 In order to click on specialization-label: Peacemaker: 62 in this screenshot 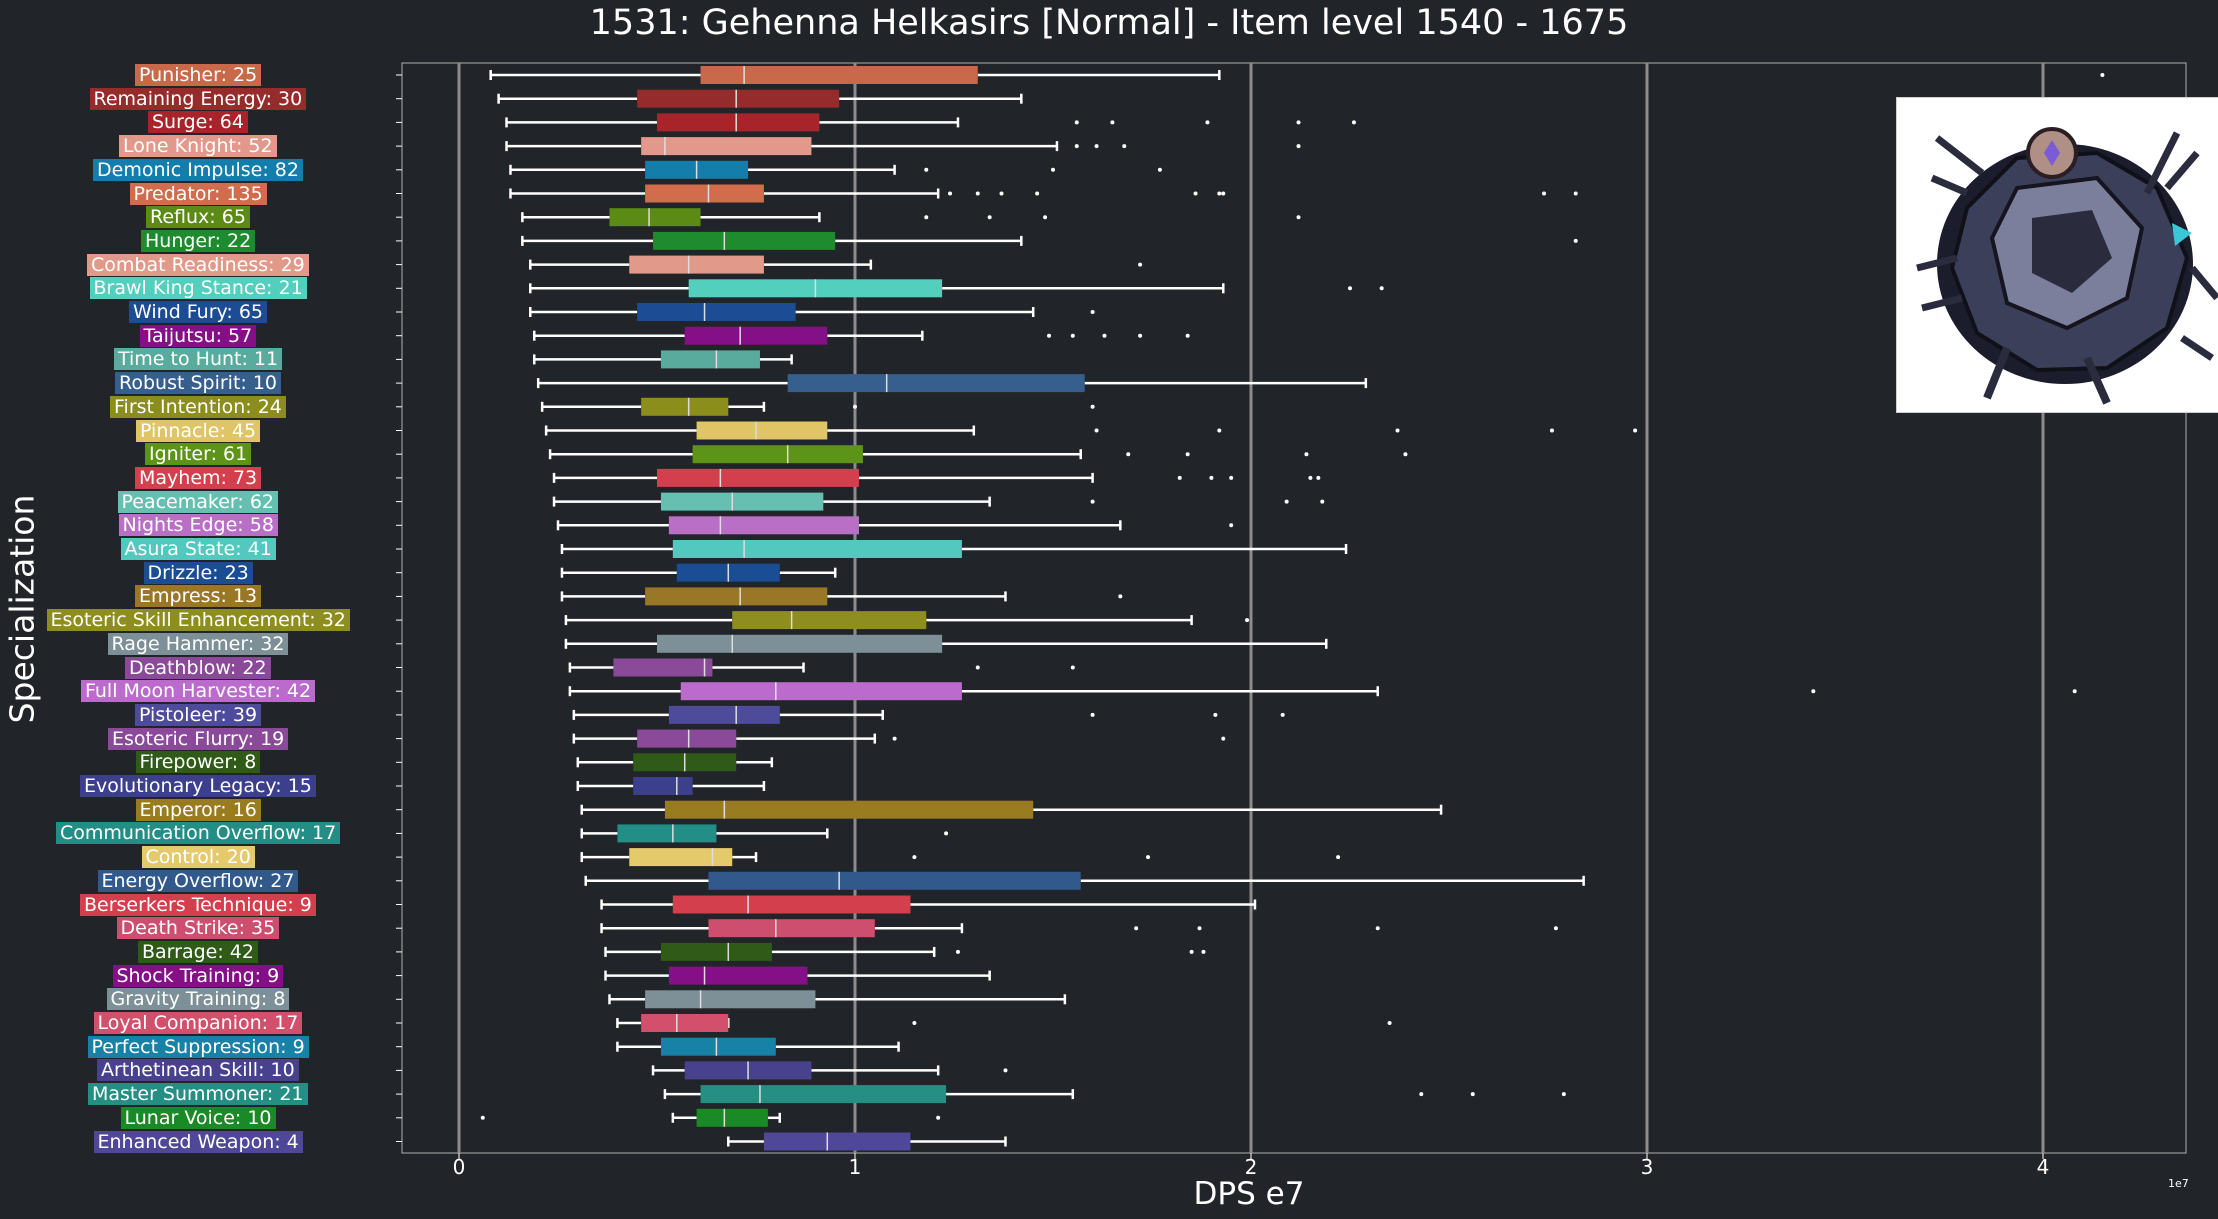, I will do `click(198, 501)`.